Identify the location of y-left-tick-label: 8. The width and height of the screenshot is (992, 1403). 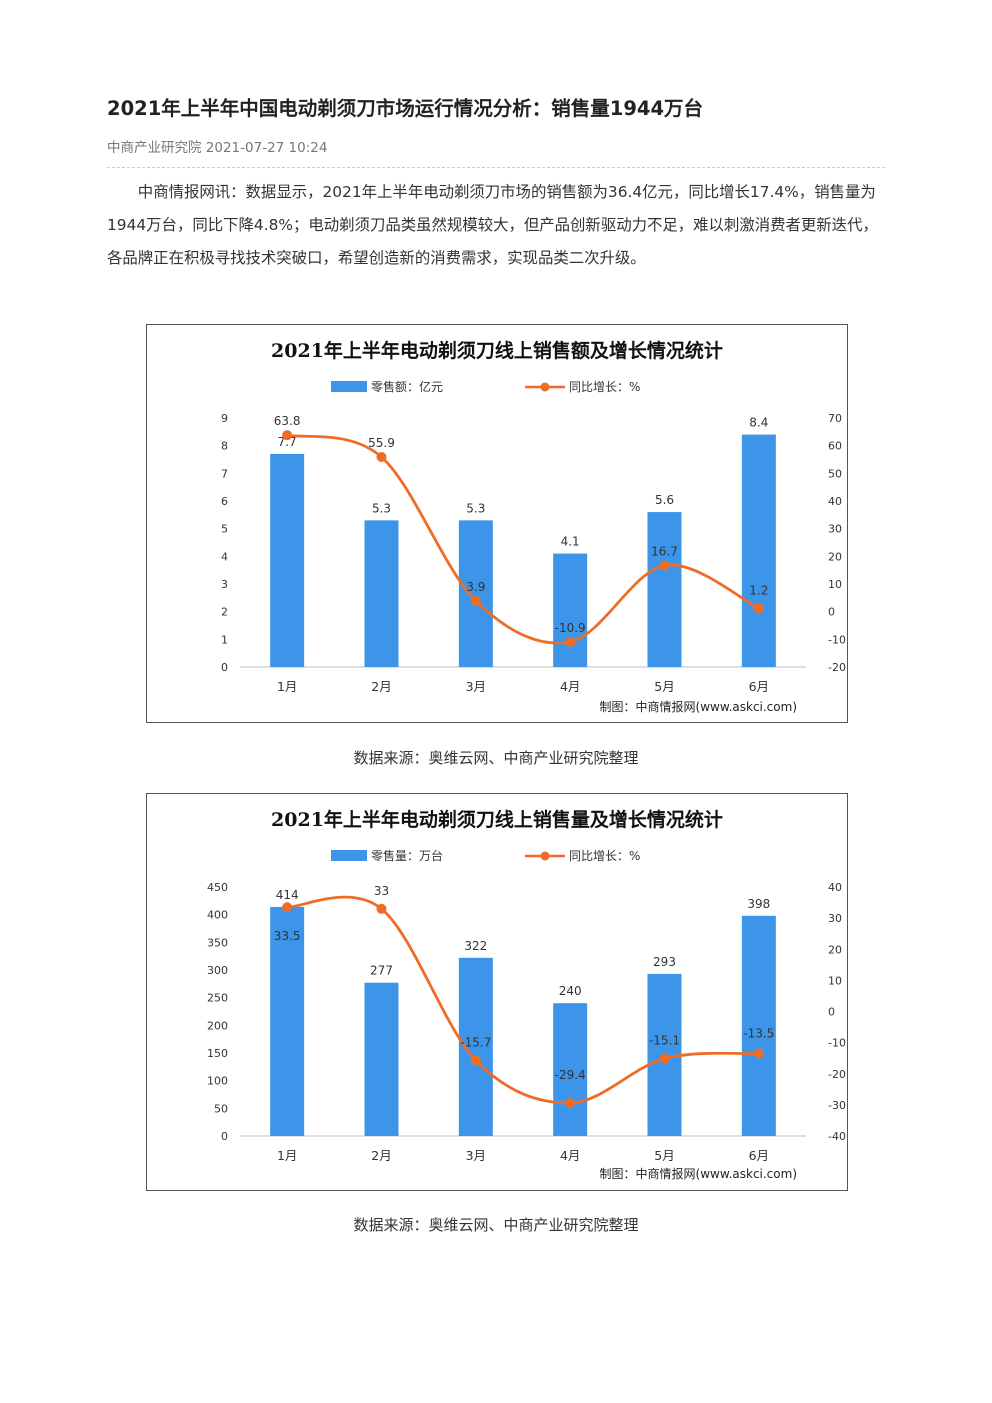
(224, 446).